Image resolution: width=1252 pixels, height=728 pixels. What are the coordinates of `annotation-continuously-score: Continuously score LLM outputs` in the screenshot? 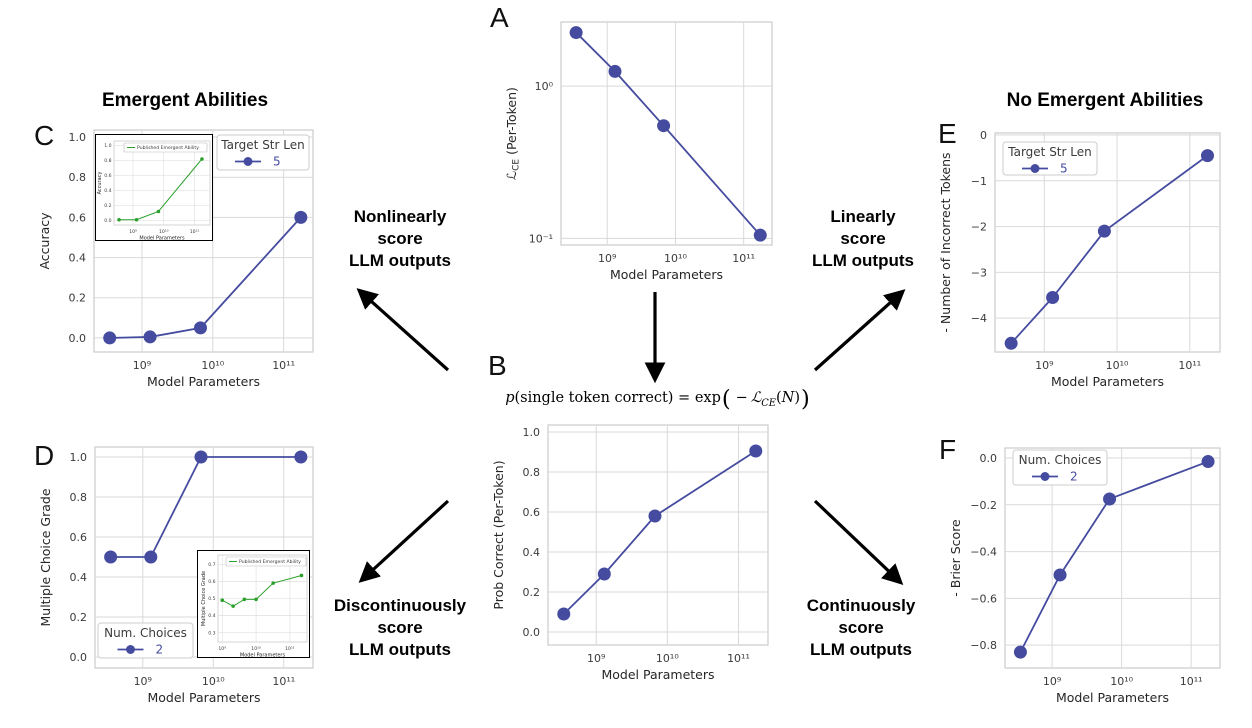 It's located at (861, 627).